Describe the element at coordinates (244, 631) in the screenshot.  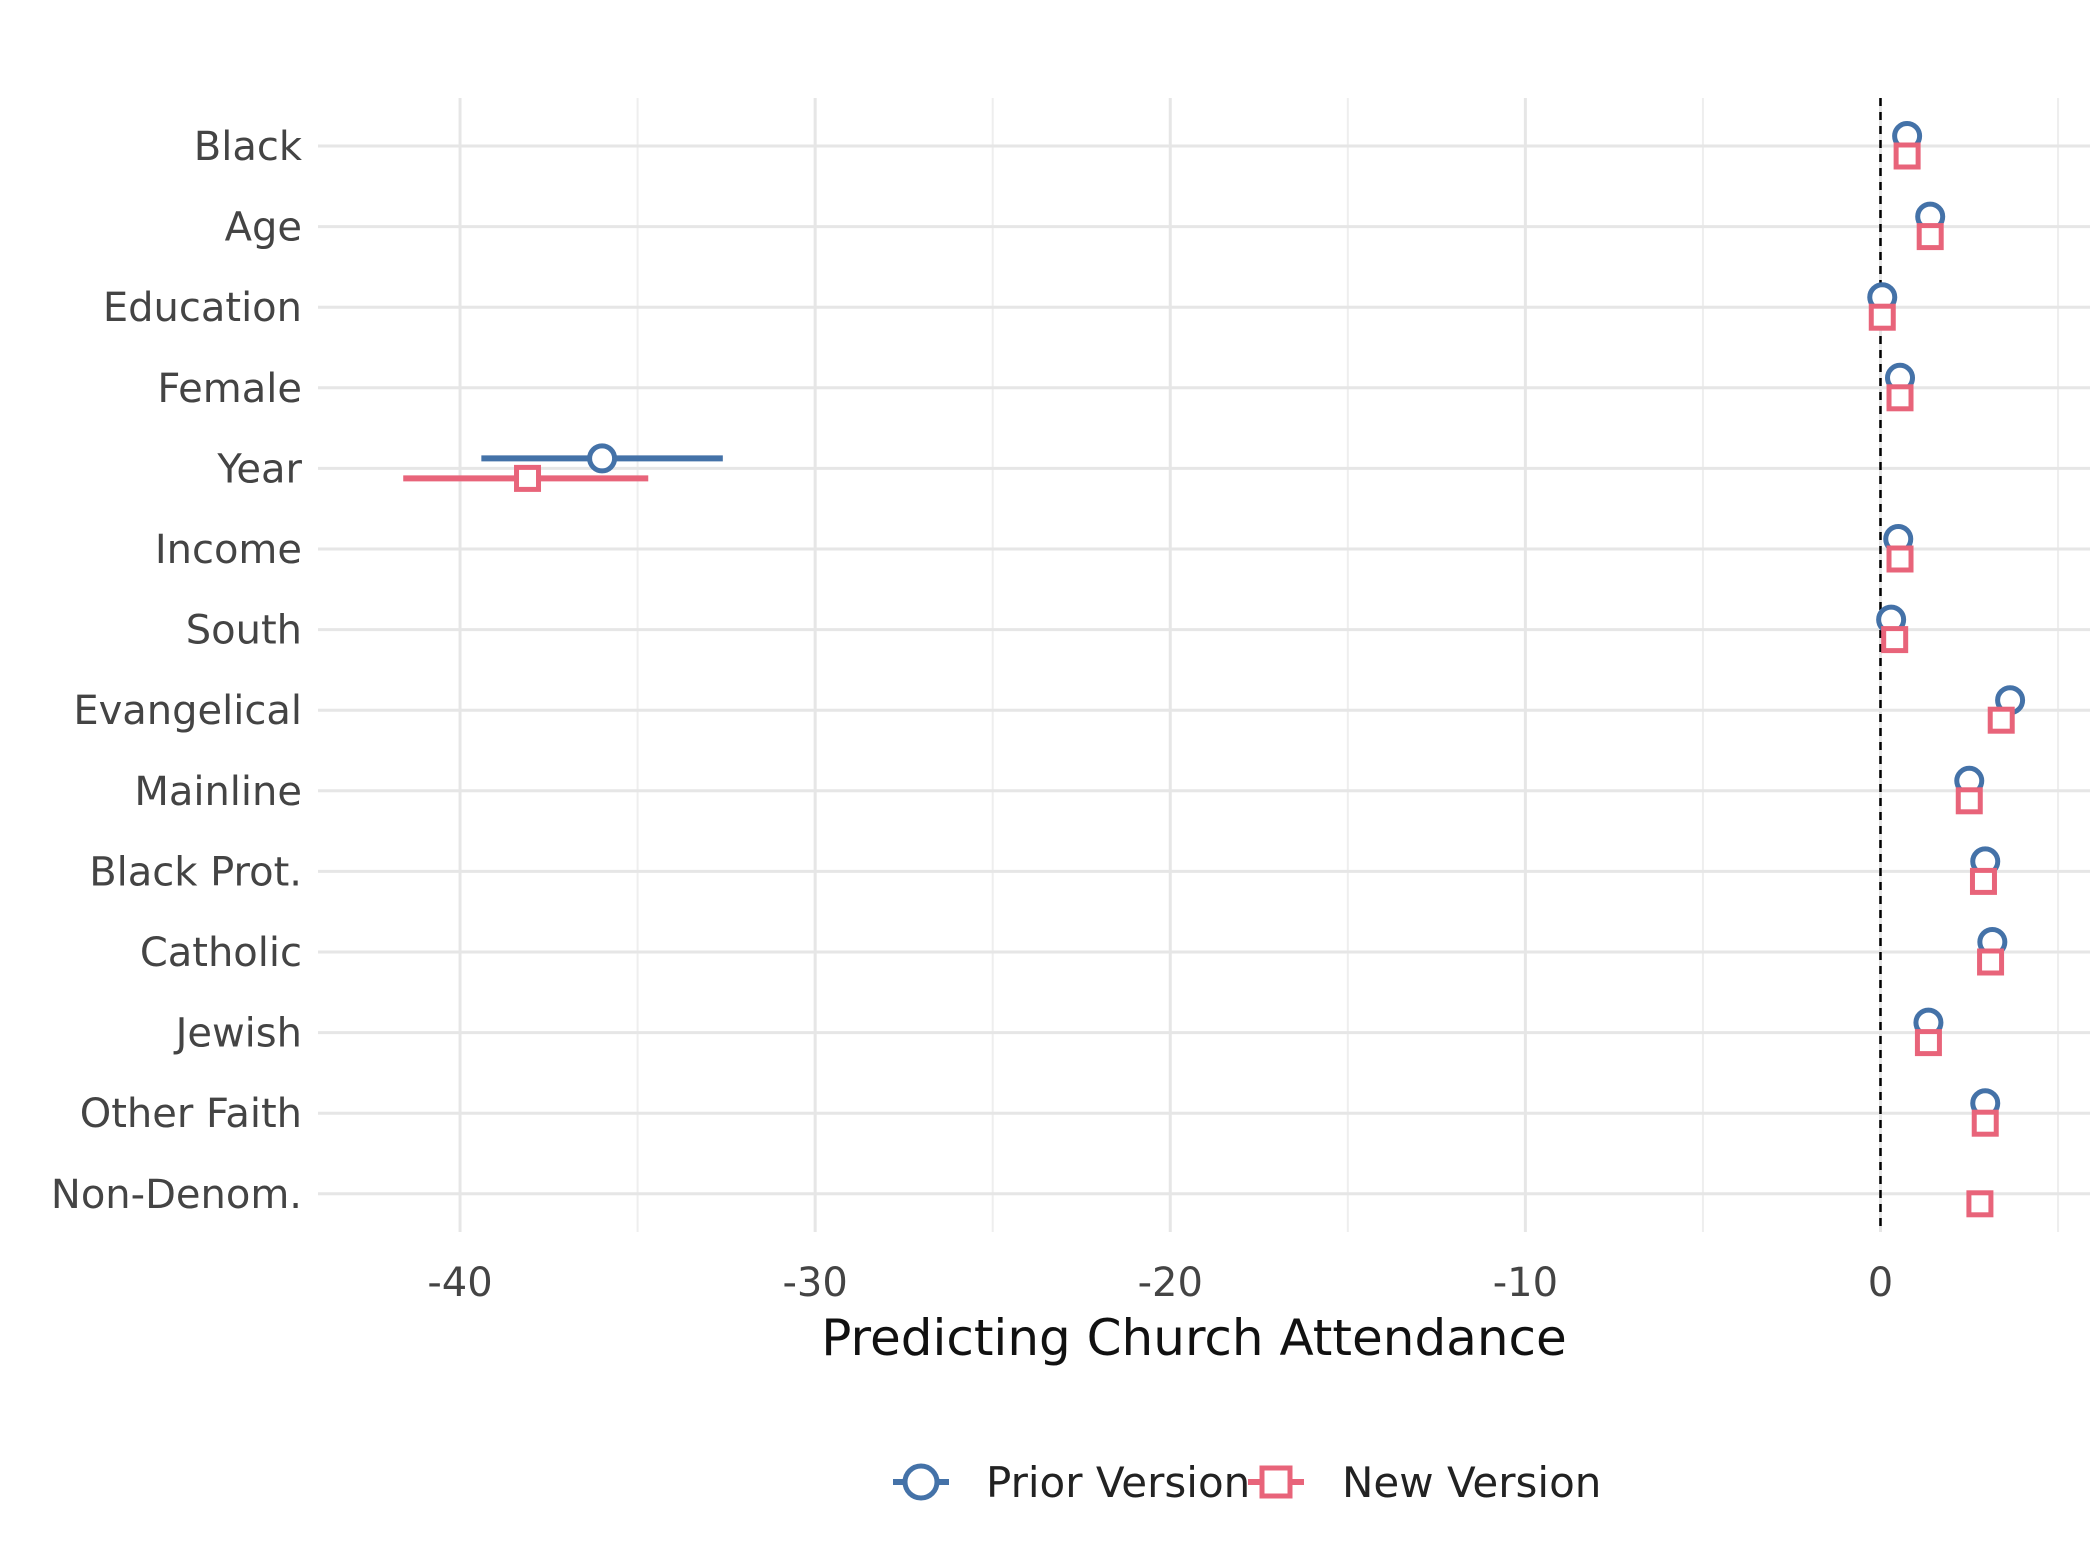
I see `y-tick-label: South` at that location.